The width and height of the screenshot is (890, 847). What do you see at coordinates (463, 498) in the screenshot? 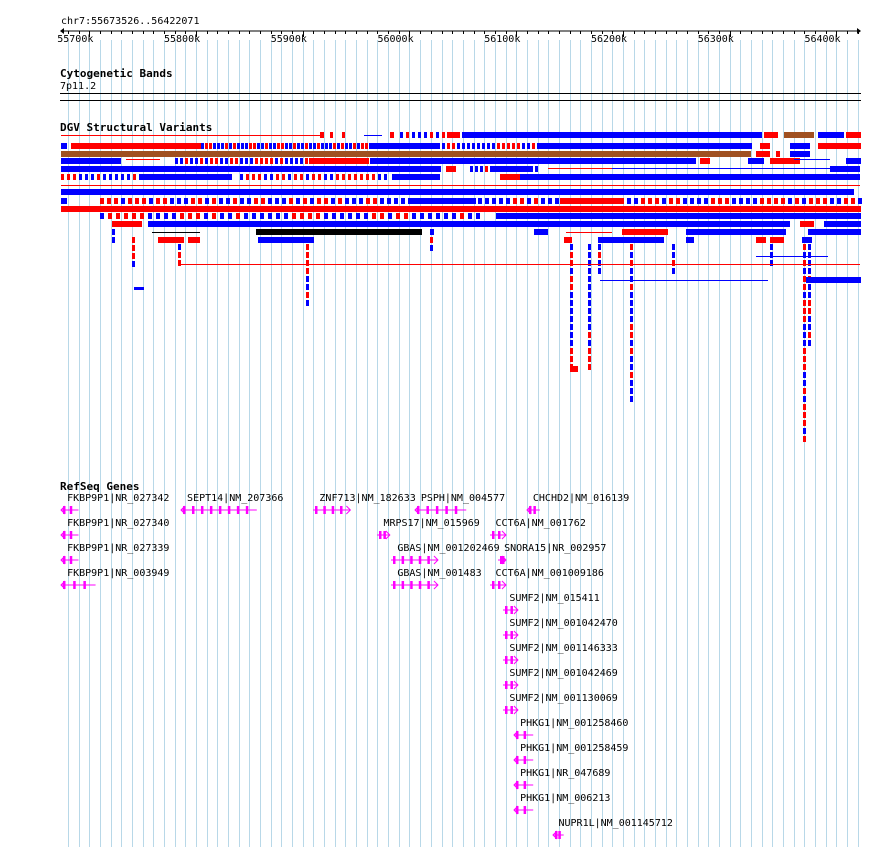
I see `gene-label: PSPH|NM_004577` at bounding box center [463, 498].